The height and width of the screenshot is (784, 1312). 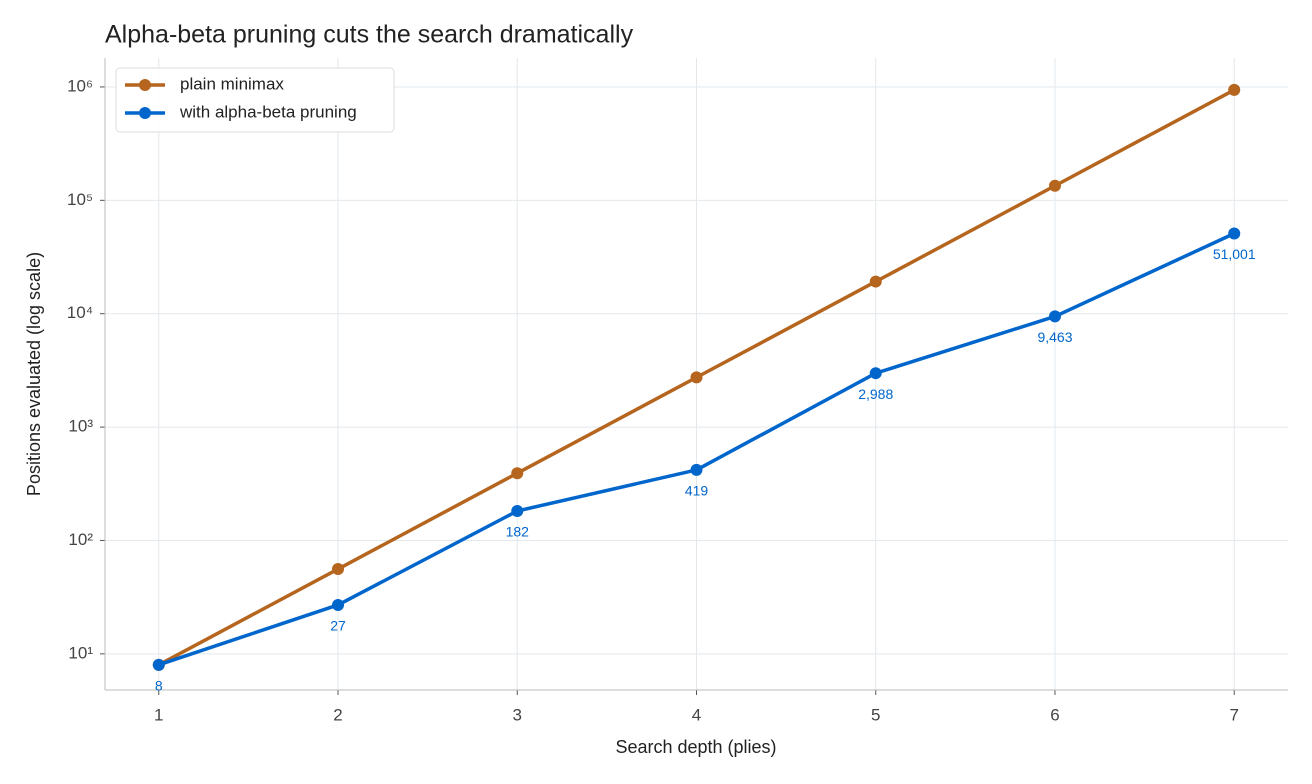 I want to click on x-tick-label: 2, so click(x=337, y=714).